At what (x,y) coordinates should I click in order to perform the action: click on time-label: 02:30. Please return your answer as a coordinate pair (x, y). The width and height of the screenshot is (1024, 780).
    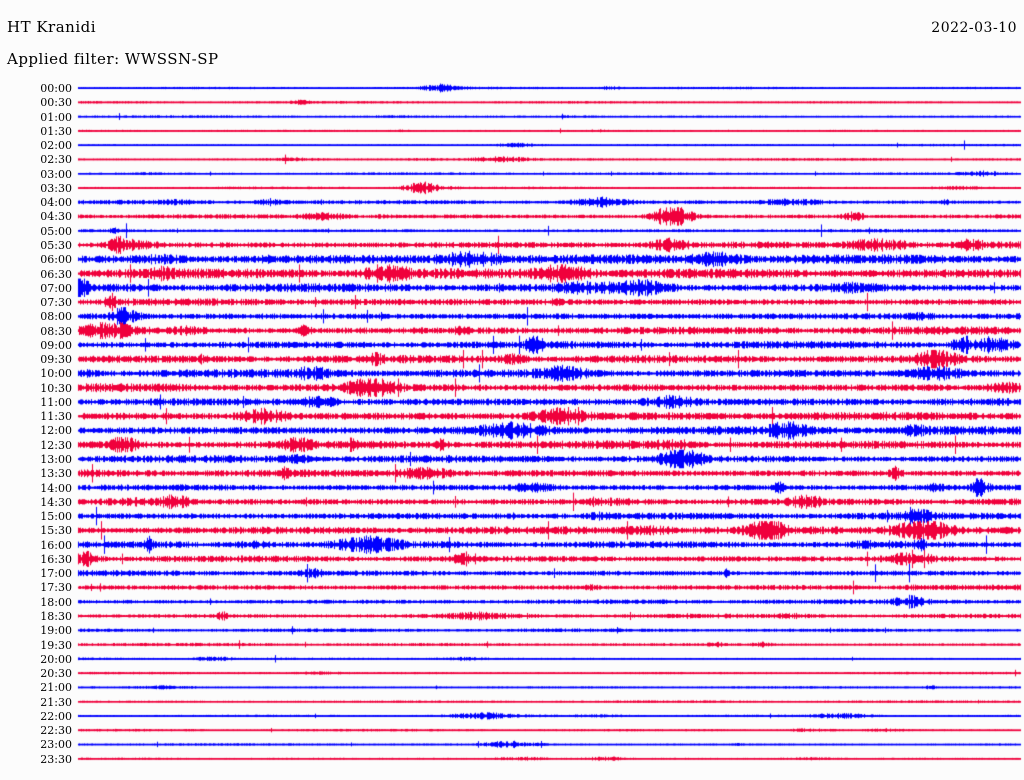
    Looking at the image, I should click on (56, 160).